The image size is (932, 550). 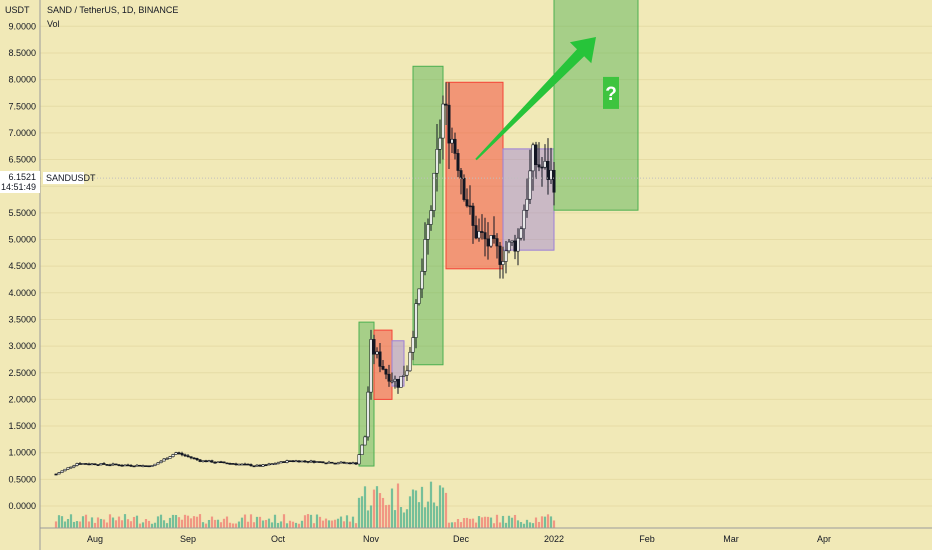 I want to click on y-tick-label: 6.5000, so click(x=22, y=160).